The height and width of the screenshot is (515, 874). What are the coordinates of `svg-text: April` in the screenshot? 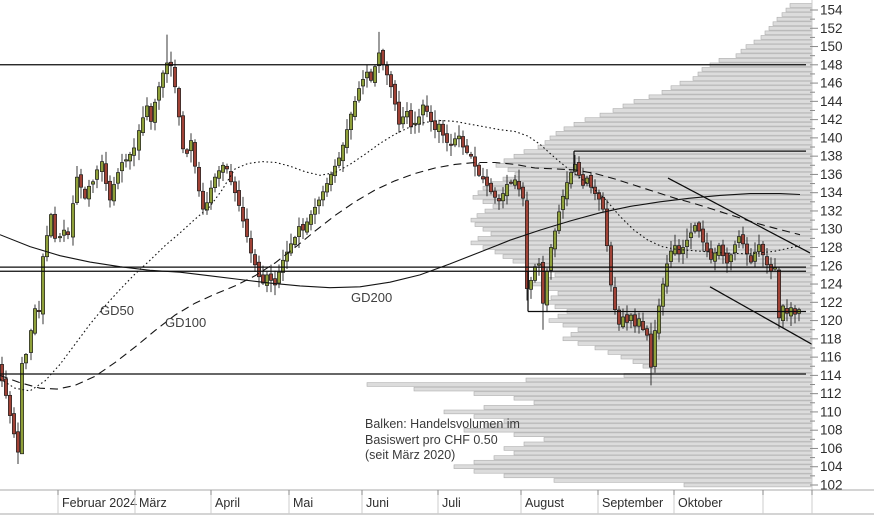 It's located at (227, 503).